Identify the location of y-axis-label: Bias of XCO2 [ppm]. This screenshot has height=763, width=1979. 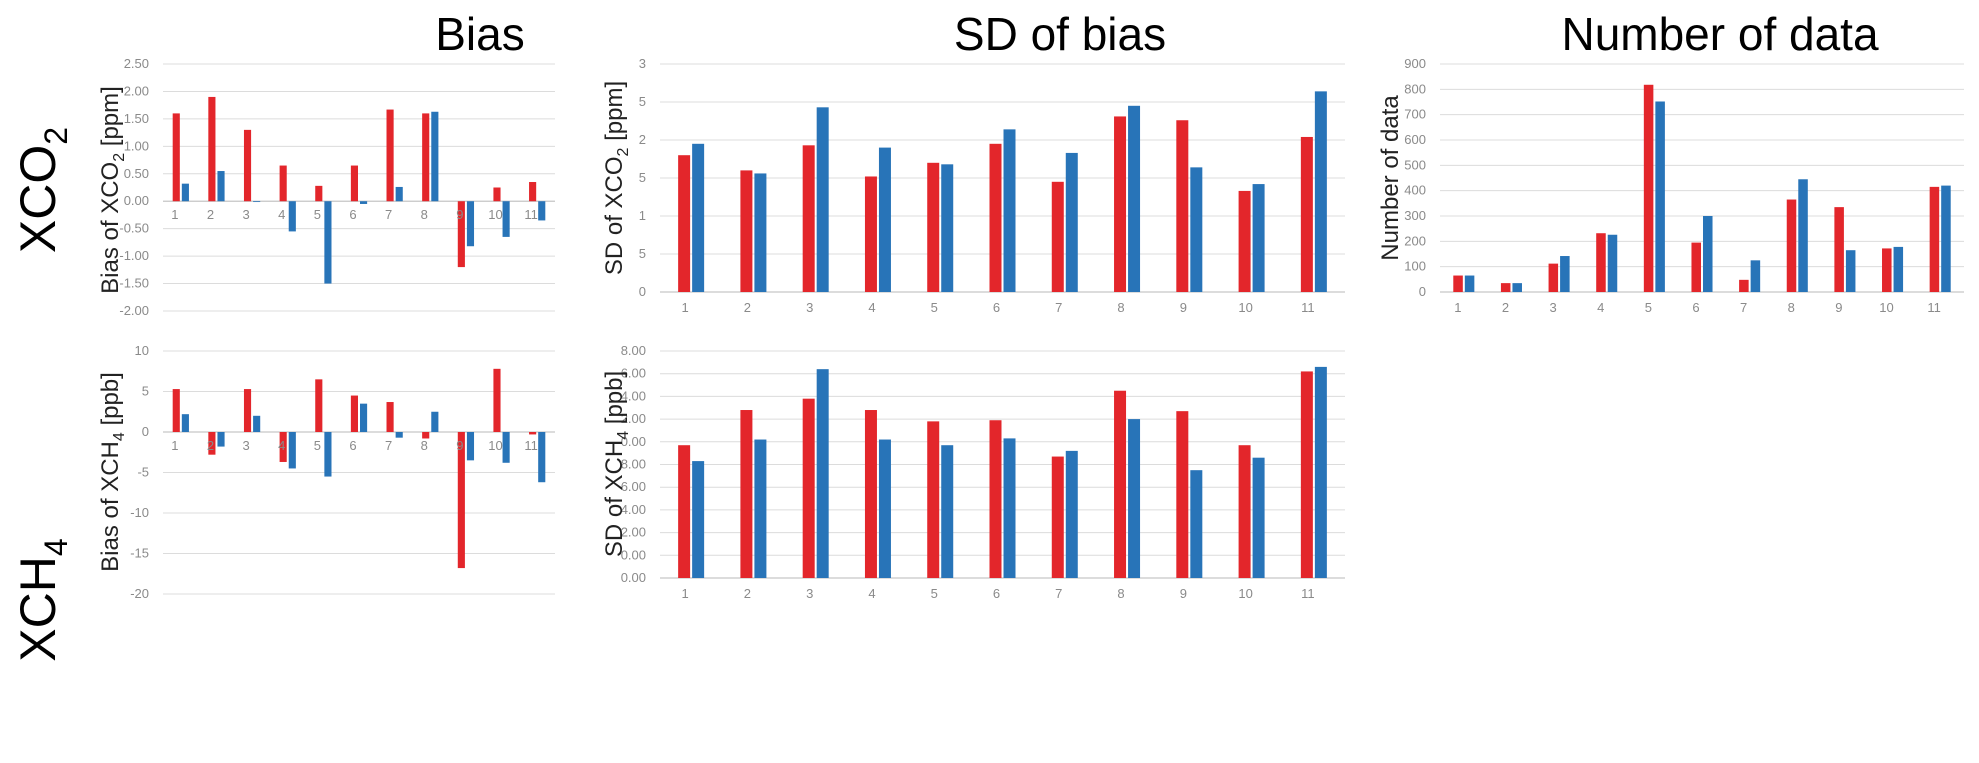
(112, 190).